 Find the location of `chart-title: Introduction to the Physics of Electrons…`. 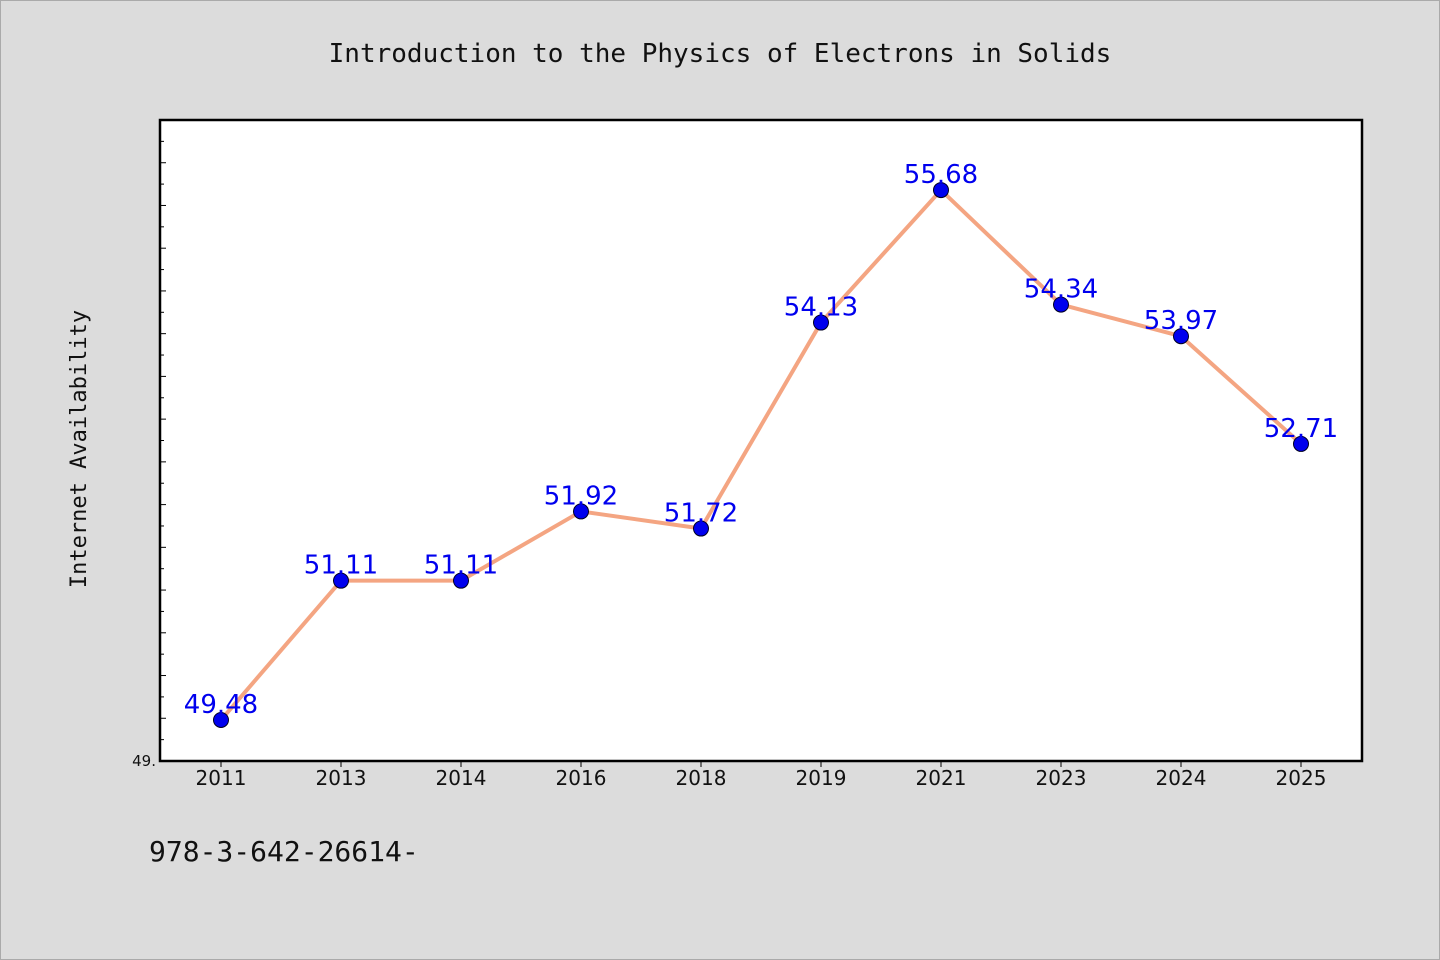

chart-title: Introduction to the Physics of Electrons… is located at coordinates (720, 54).